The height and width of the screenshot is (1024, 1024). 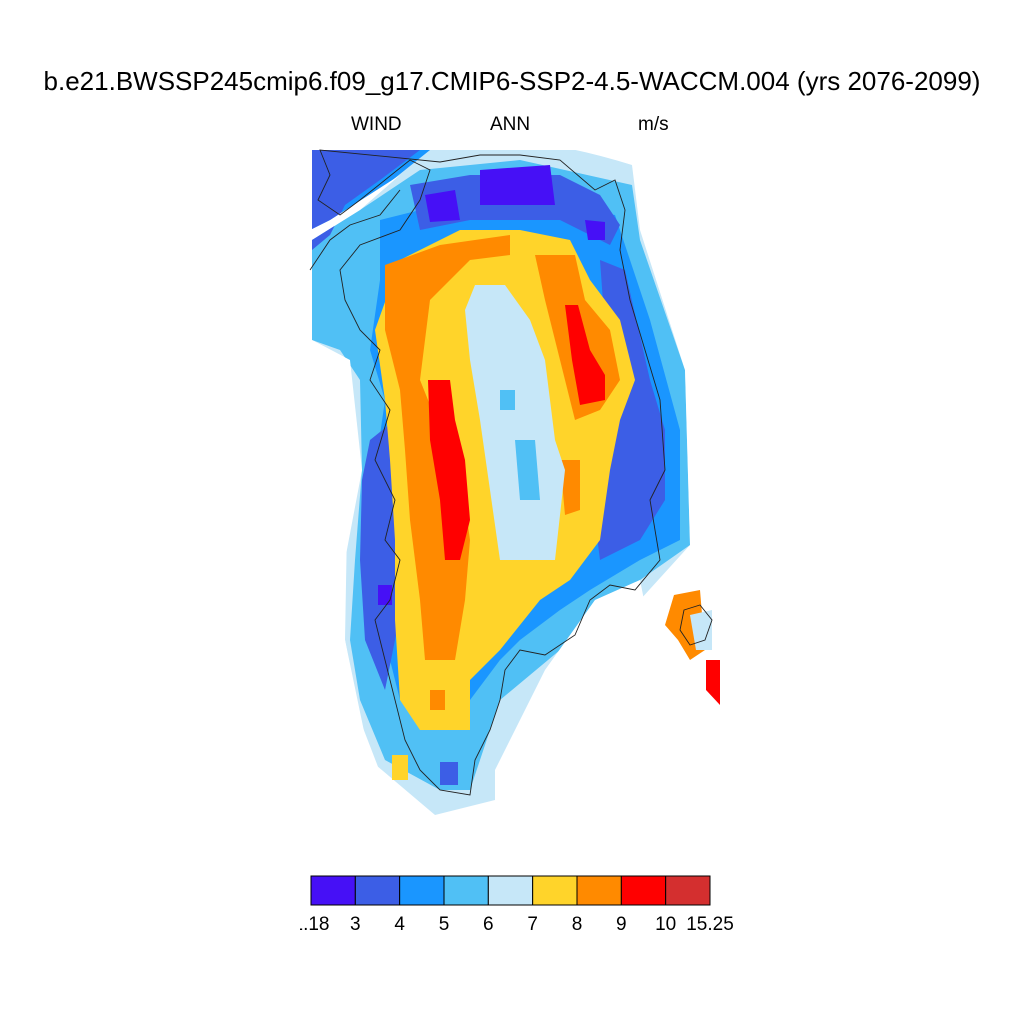 I want to click on colorbar-tick-label: 5, so click(x=444, y=924).